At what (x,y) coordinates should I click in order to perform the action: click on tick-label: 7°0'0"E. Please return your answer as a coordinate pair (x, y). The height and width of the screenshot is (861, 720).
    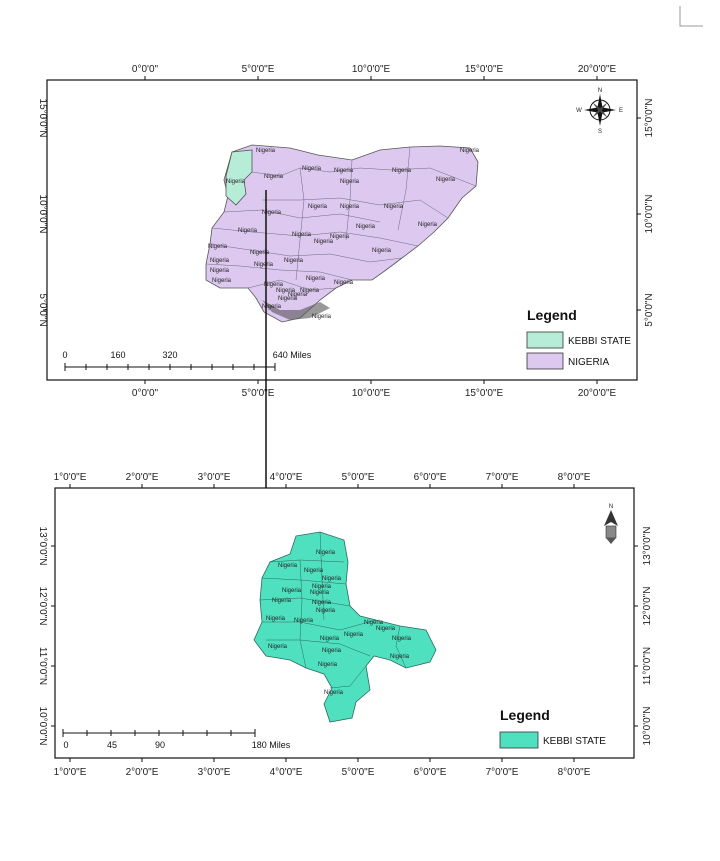
    Looking at the image, I should click on (502, 772).